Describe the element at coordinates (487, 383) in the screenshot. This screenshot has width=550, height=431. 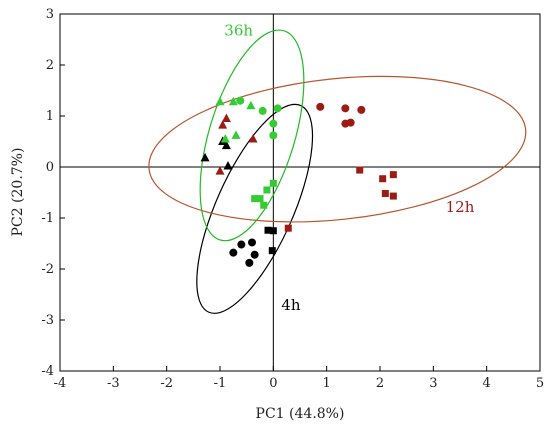
I see `x-tick-label: 4` at that location.